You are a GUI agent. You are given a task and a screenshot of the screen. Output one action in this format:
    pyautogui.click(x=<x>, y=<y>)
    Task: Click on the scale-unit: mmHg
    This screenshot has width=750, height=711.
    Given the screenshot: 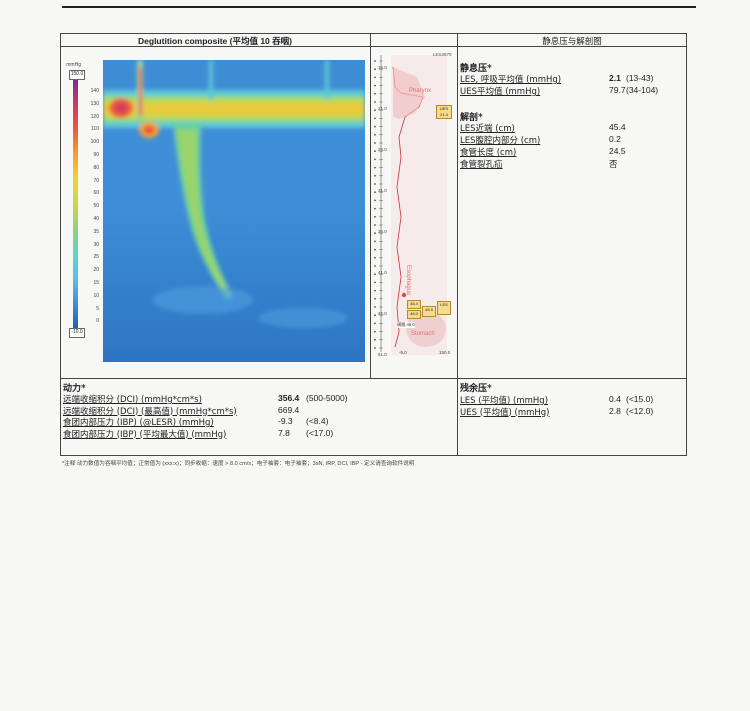 What is the action you would take?
    pyautogui.click(x=73, y=65)
    